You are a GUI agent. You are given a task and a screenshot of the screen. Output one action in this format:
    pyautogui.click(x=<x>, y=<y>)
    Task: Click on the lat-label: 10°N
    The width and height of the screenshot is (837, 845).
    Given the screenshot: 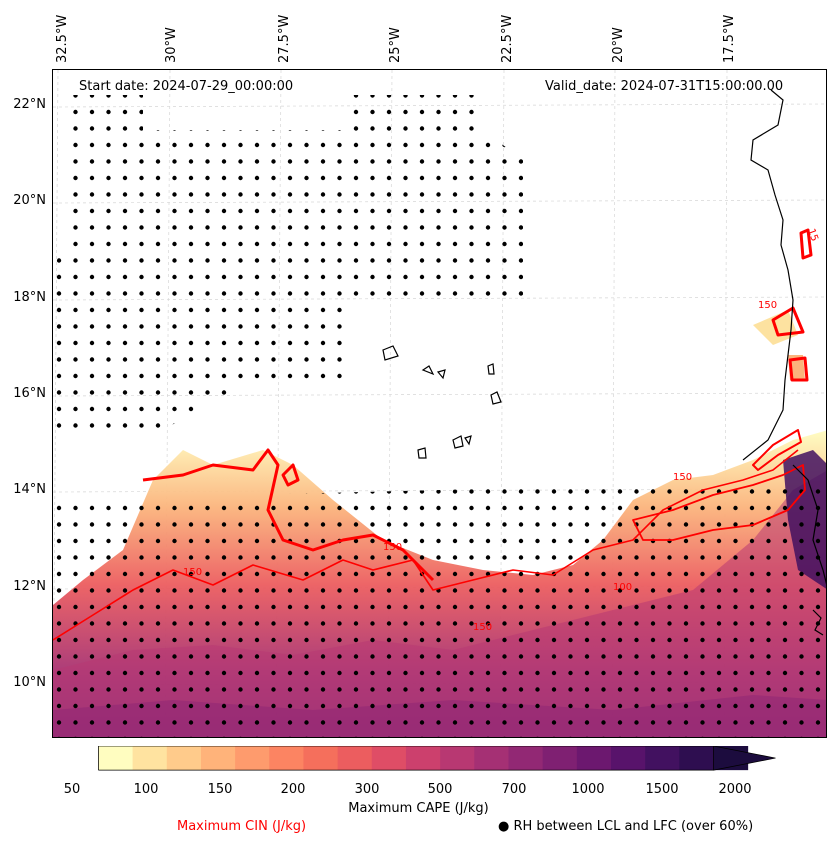 What is the action you would take?
    pyautogui.click(x=29, y=682)
    